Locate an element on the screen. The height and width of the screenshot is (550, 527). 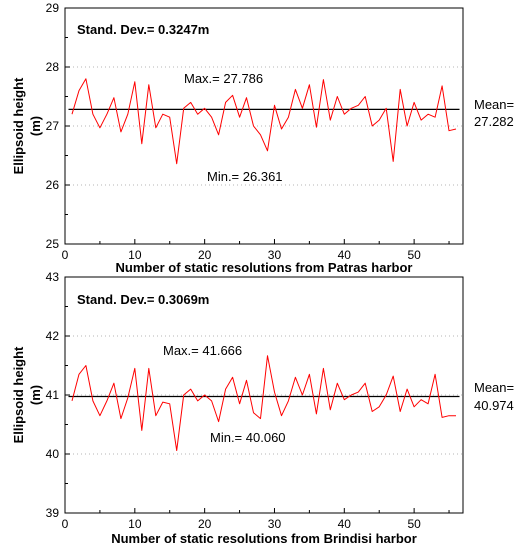
max-label: Max.= 27.786 is located at coordinates (223, 78).